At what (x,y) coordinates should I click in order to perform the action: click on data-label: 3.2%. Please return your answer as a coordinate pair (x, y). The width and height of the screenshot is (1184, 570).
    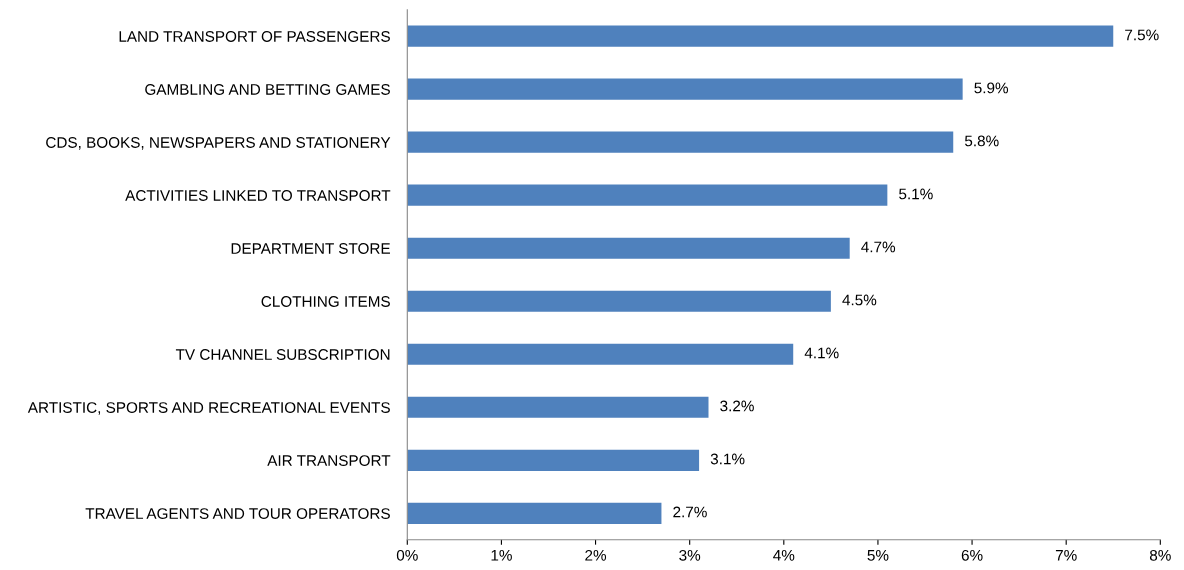
    Looking at the image, I should click on (737, 406).